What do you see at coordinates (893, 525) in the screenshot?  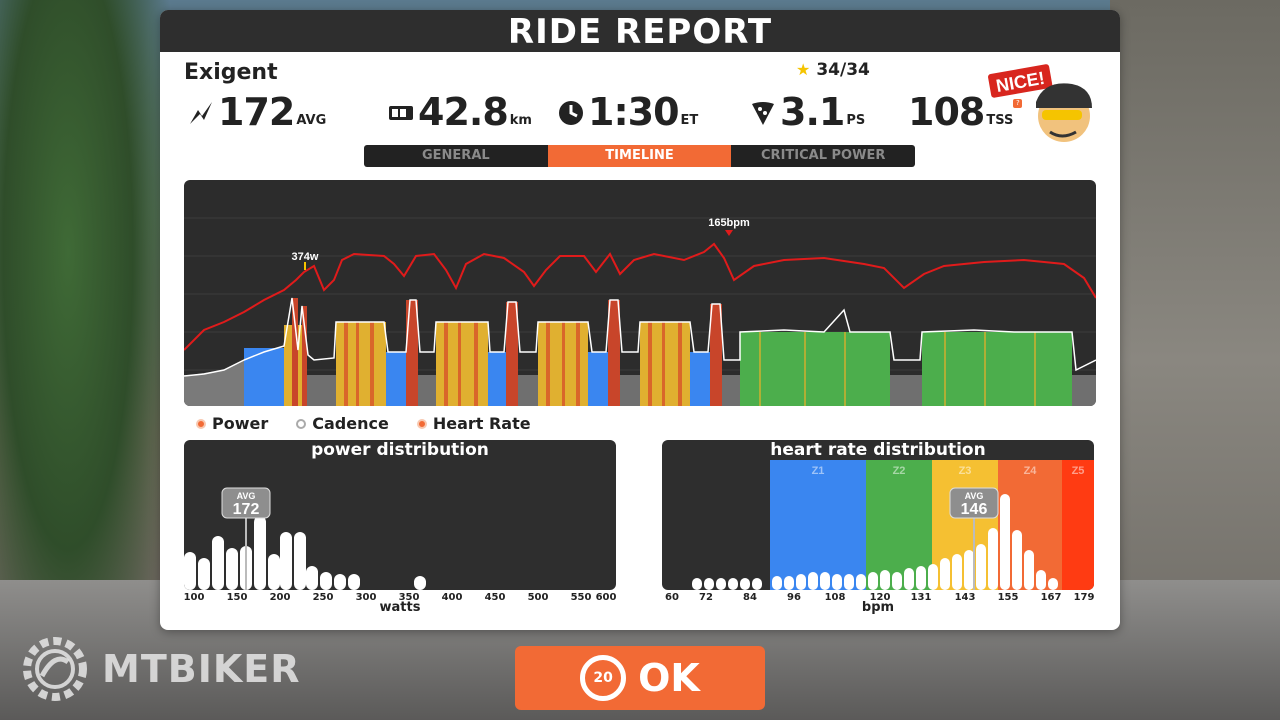 I see `hr-distribution-svg: Z1 Z2 Z3 Z4 Z5` at bounding box center [893, 525].